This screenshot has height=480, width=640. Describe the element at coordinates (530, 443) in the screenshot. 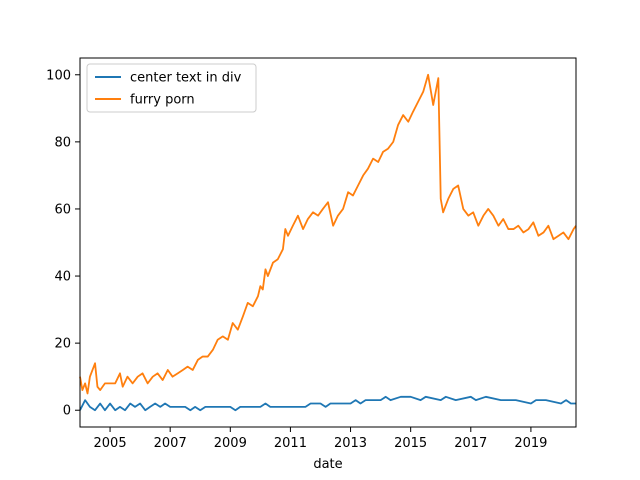

I see `x-tick-label: 2019` at that location.